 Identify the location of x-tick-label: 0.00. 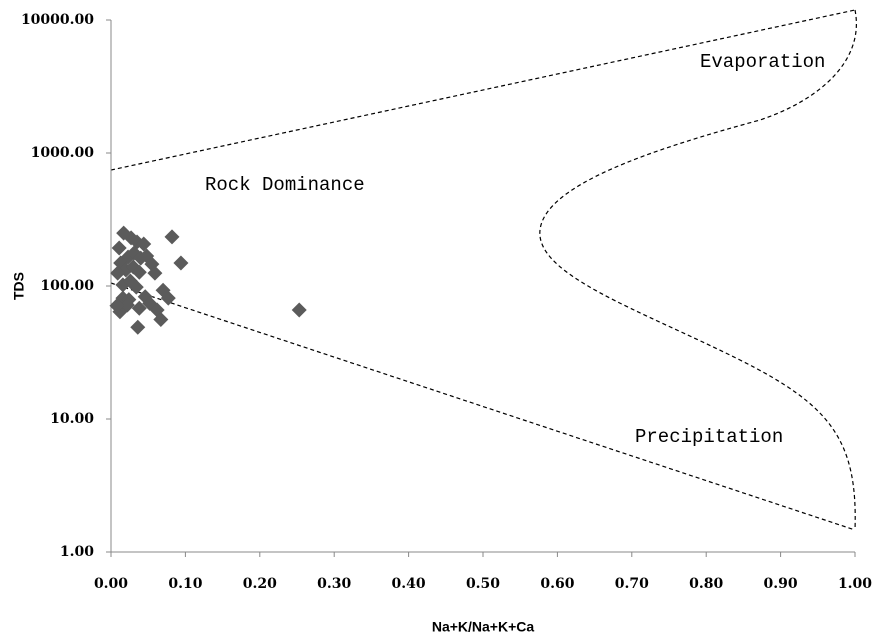
(111, 584).